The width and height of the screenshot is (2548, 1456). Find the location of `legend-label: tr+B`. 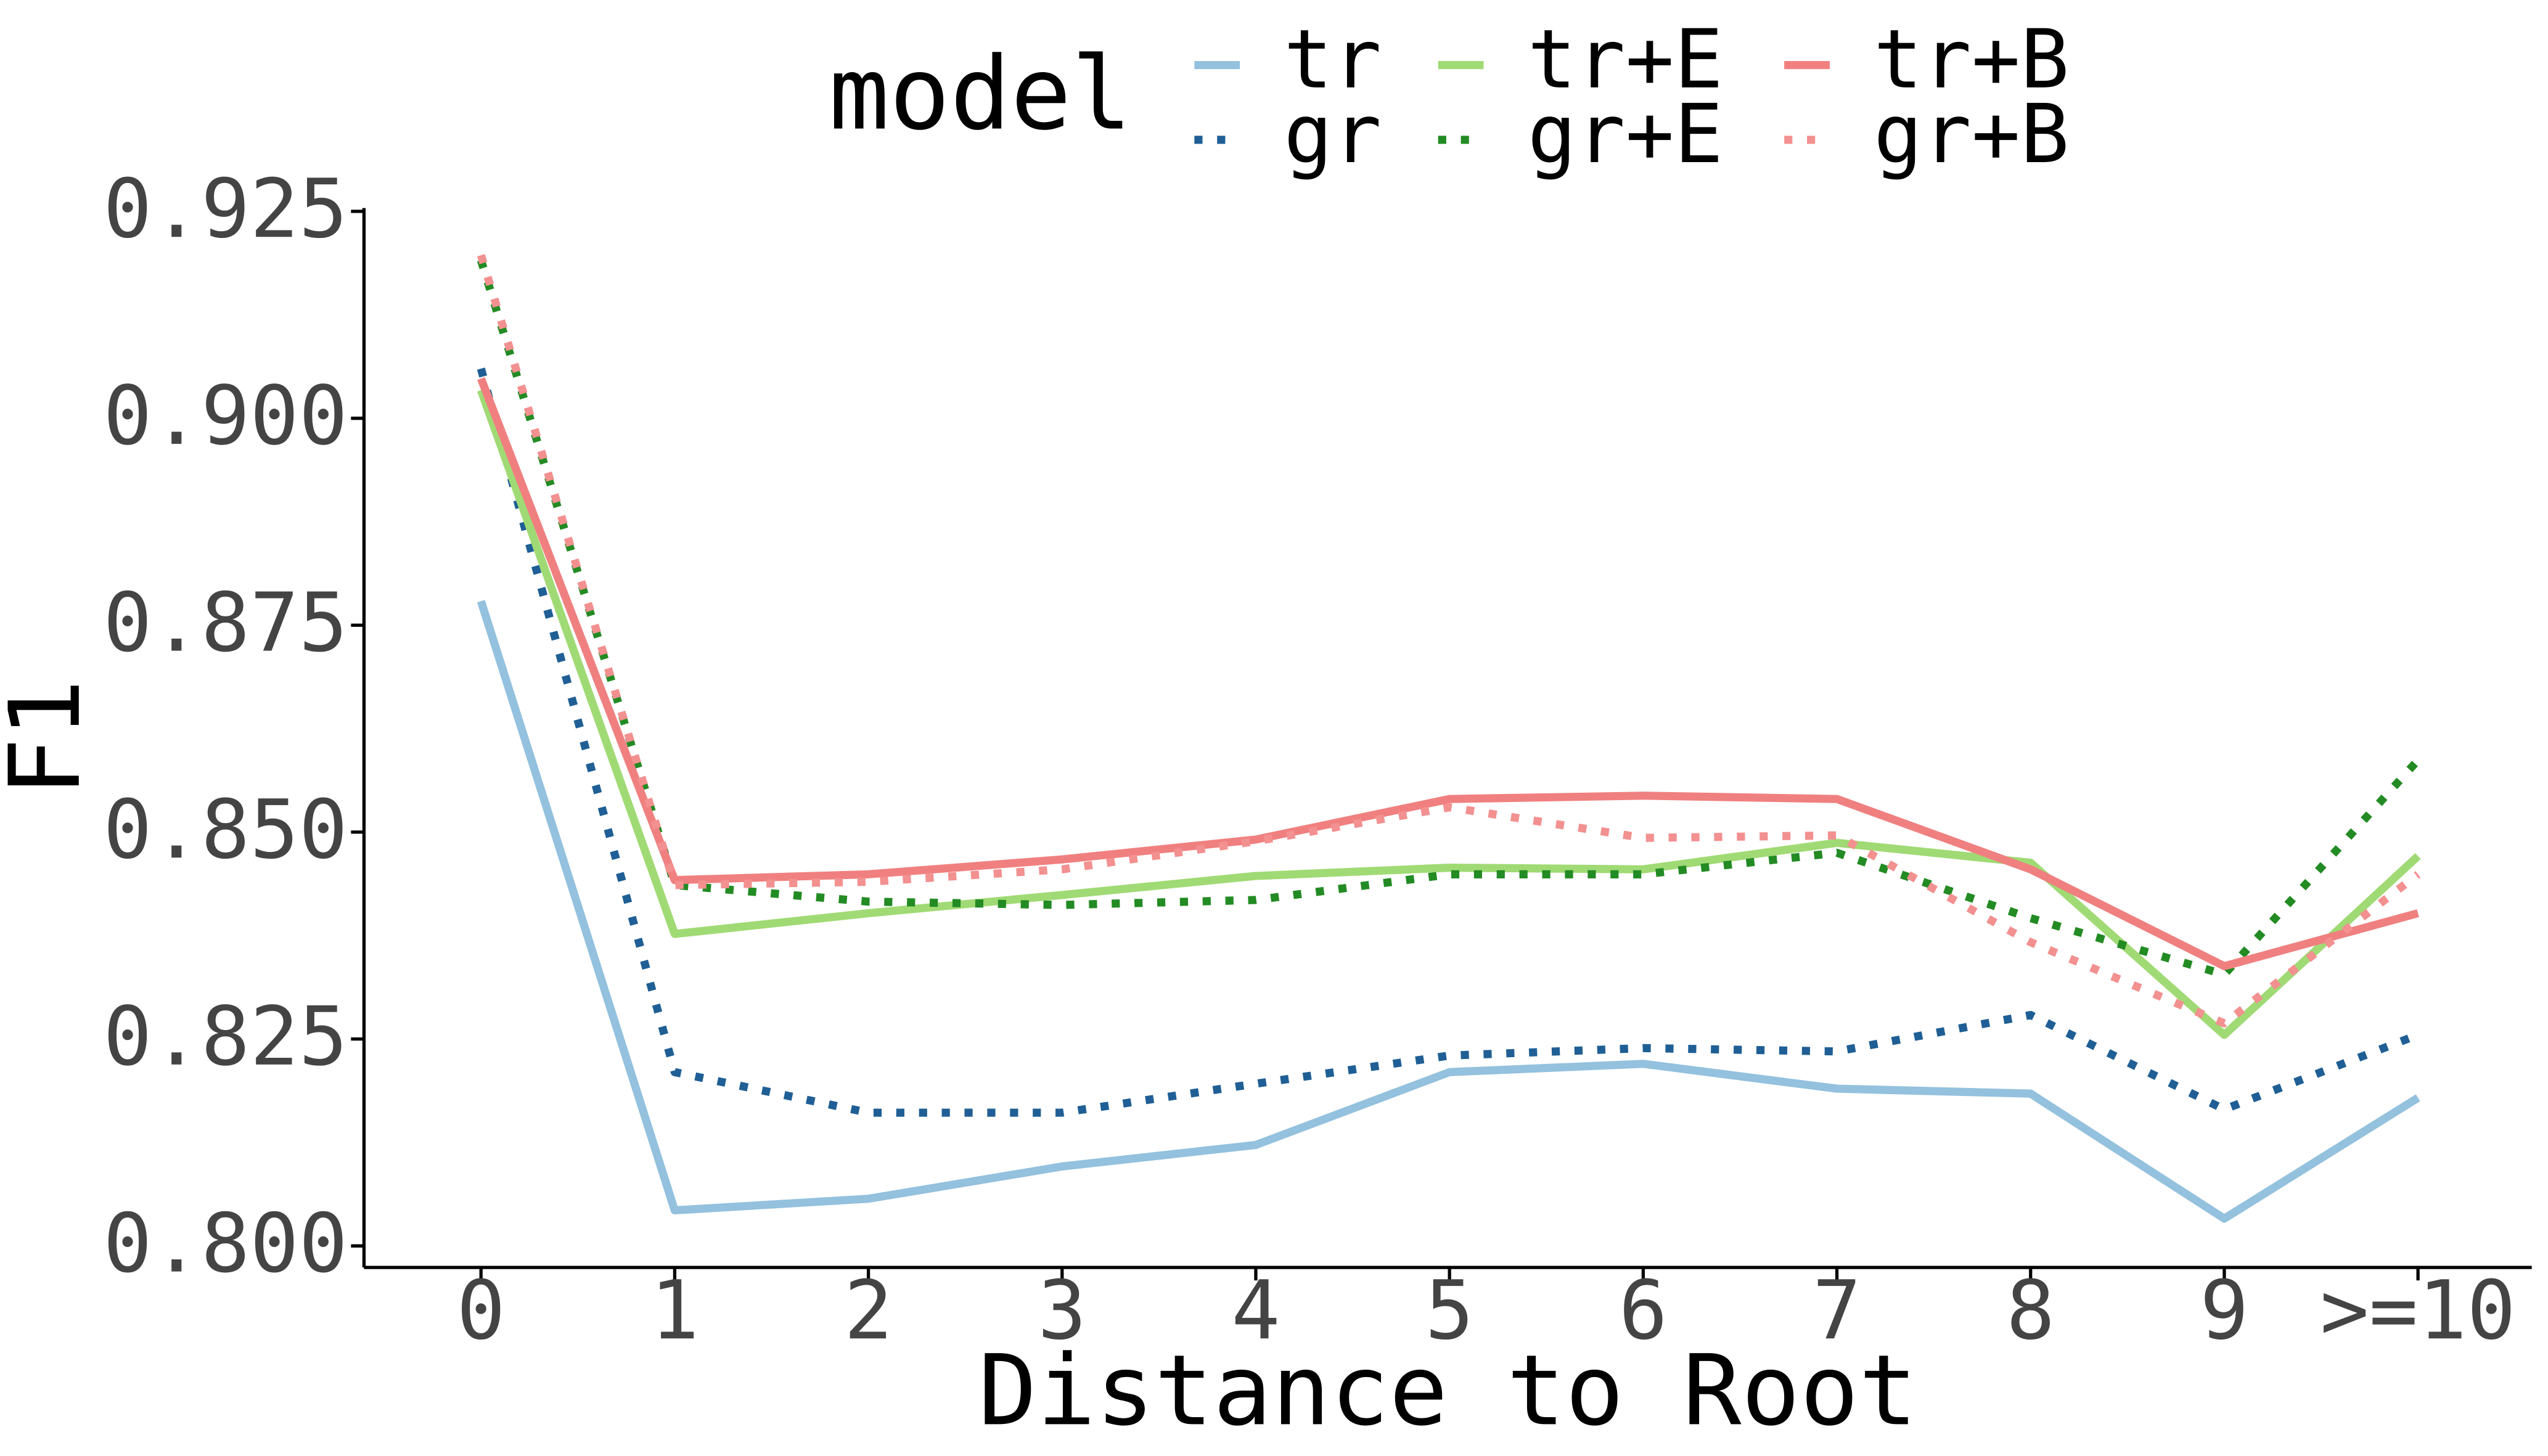

legend-label: tr+B is located at coordinates (1972, 60).